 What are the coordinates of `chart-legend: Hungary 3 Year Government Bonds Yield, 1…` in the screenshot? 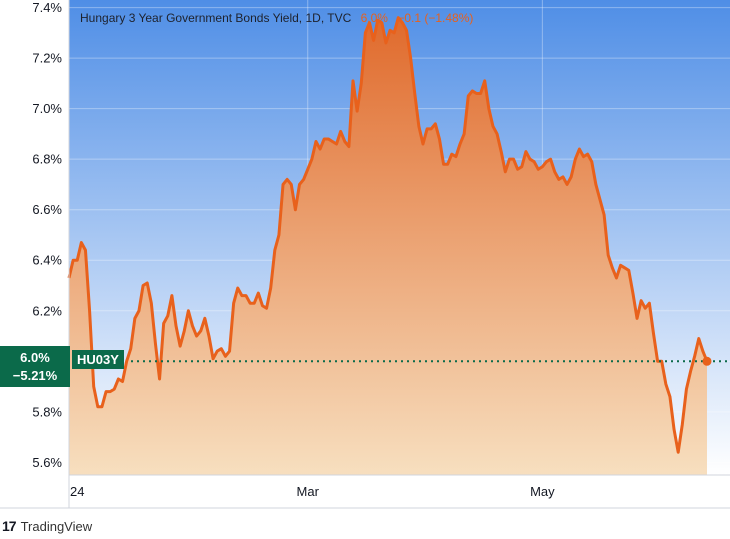 It's located at (276, 18).